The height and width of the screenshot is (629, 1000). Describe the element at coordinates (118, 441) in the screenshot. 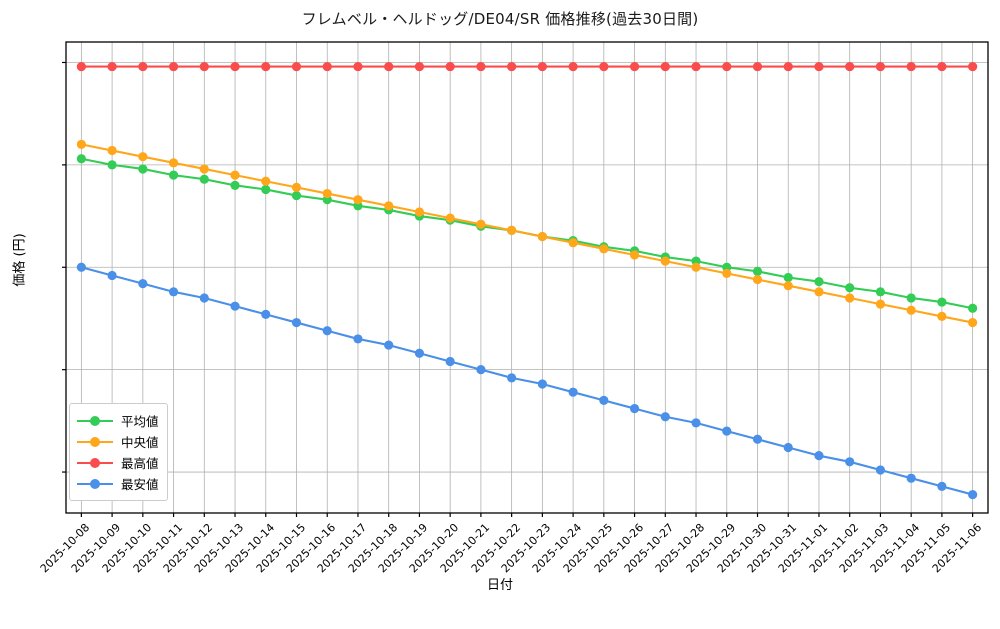

I see `legend-item-2: 中央値` at that location.